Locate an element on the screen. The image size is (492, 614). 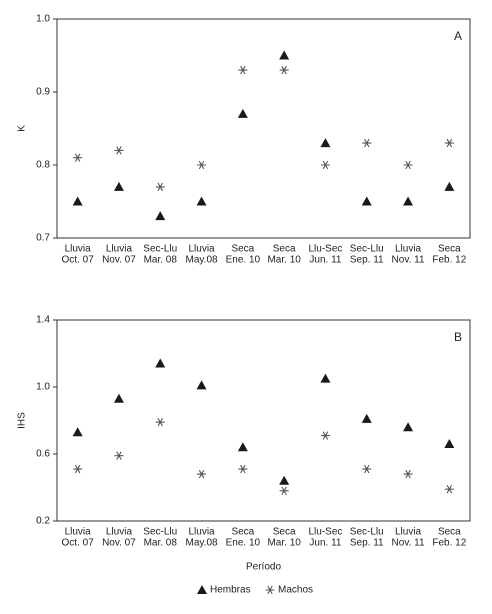
y-tick-label: 0.7 is located at coordinates (43, 238).